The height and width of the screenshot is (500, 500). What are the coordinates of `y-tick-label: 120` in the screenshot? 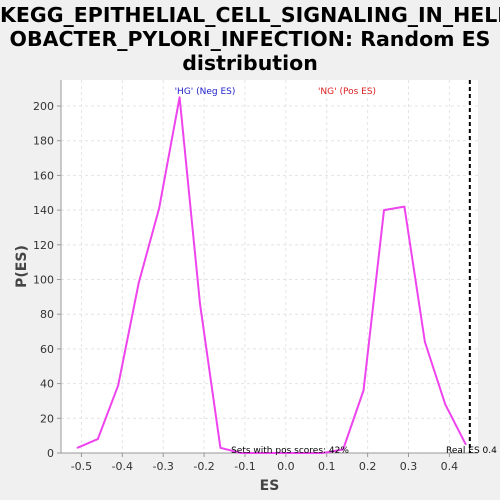 It's located at (43, 245).